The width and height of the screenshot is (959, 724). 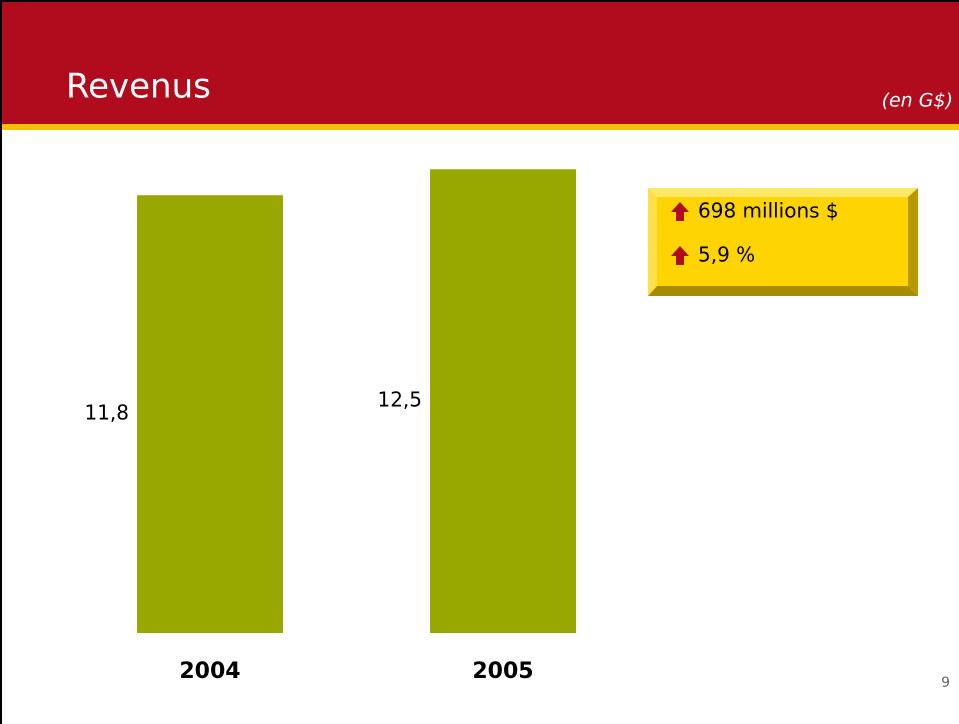 What do you see at coordinates (106, 413) in the screenshot?
I see `value-label: 11,8` at bounding box center [106, 413].